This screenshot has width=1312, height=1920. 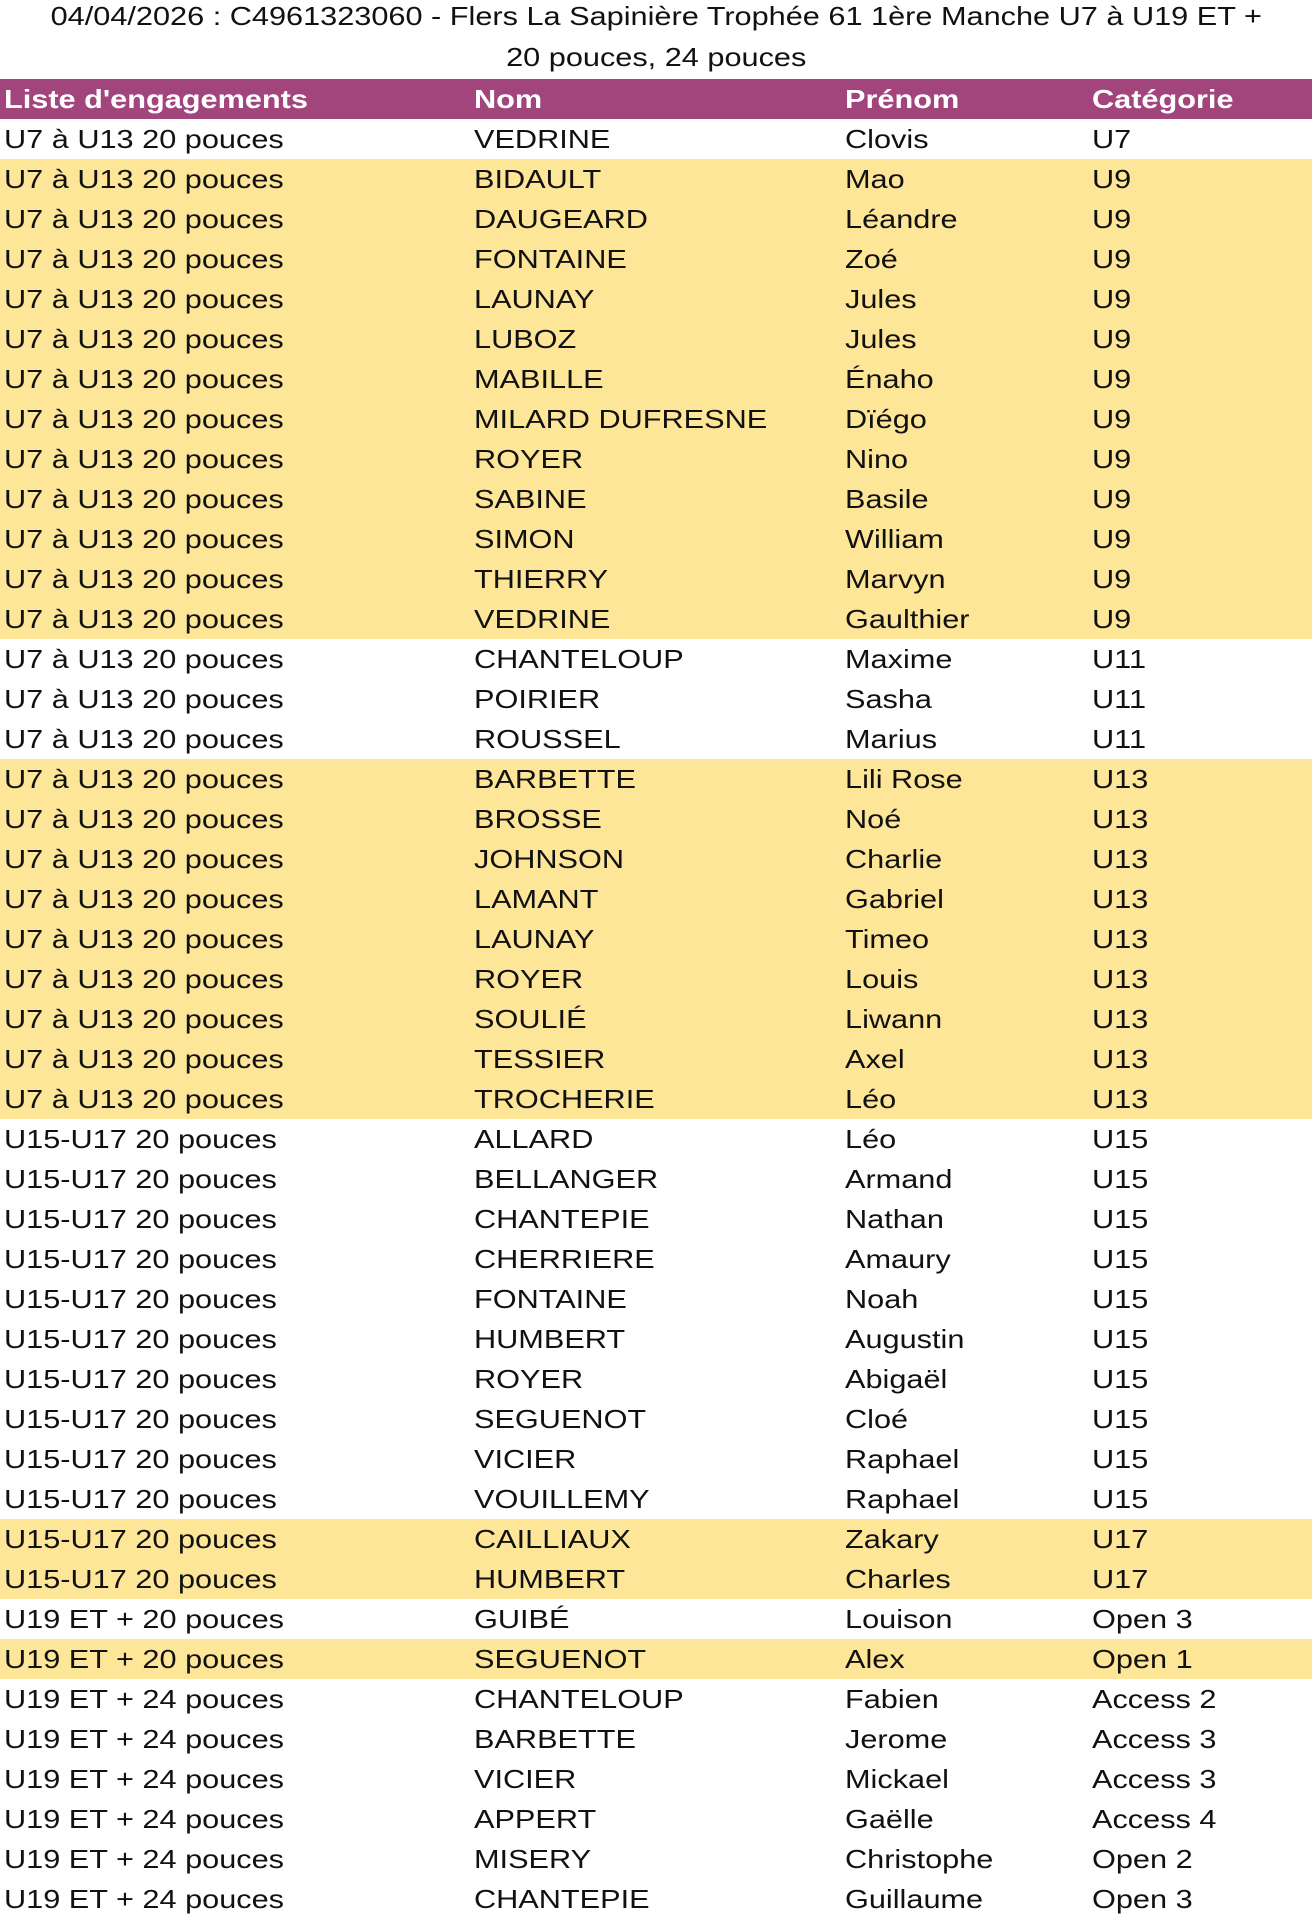 What do you see at coordinates (914, 1899) in the screenshot?
I see `cell-prenom: Guillaume` at bounding box center [914, 1899].